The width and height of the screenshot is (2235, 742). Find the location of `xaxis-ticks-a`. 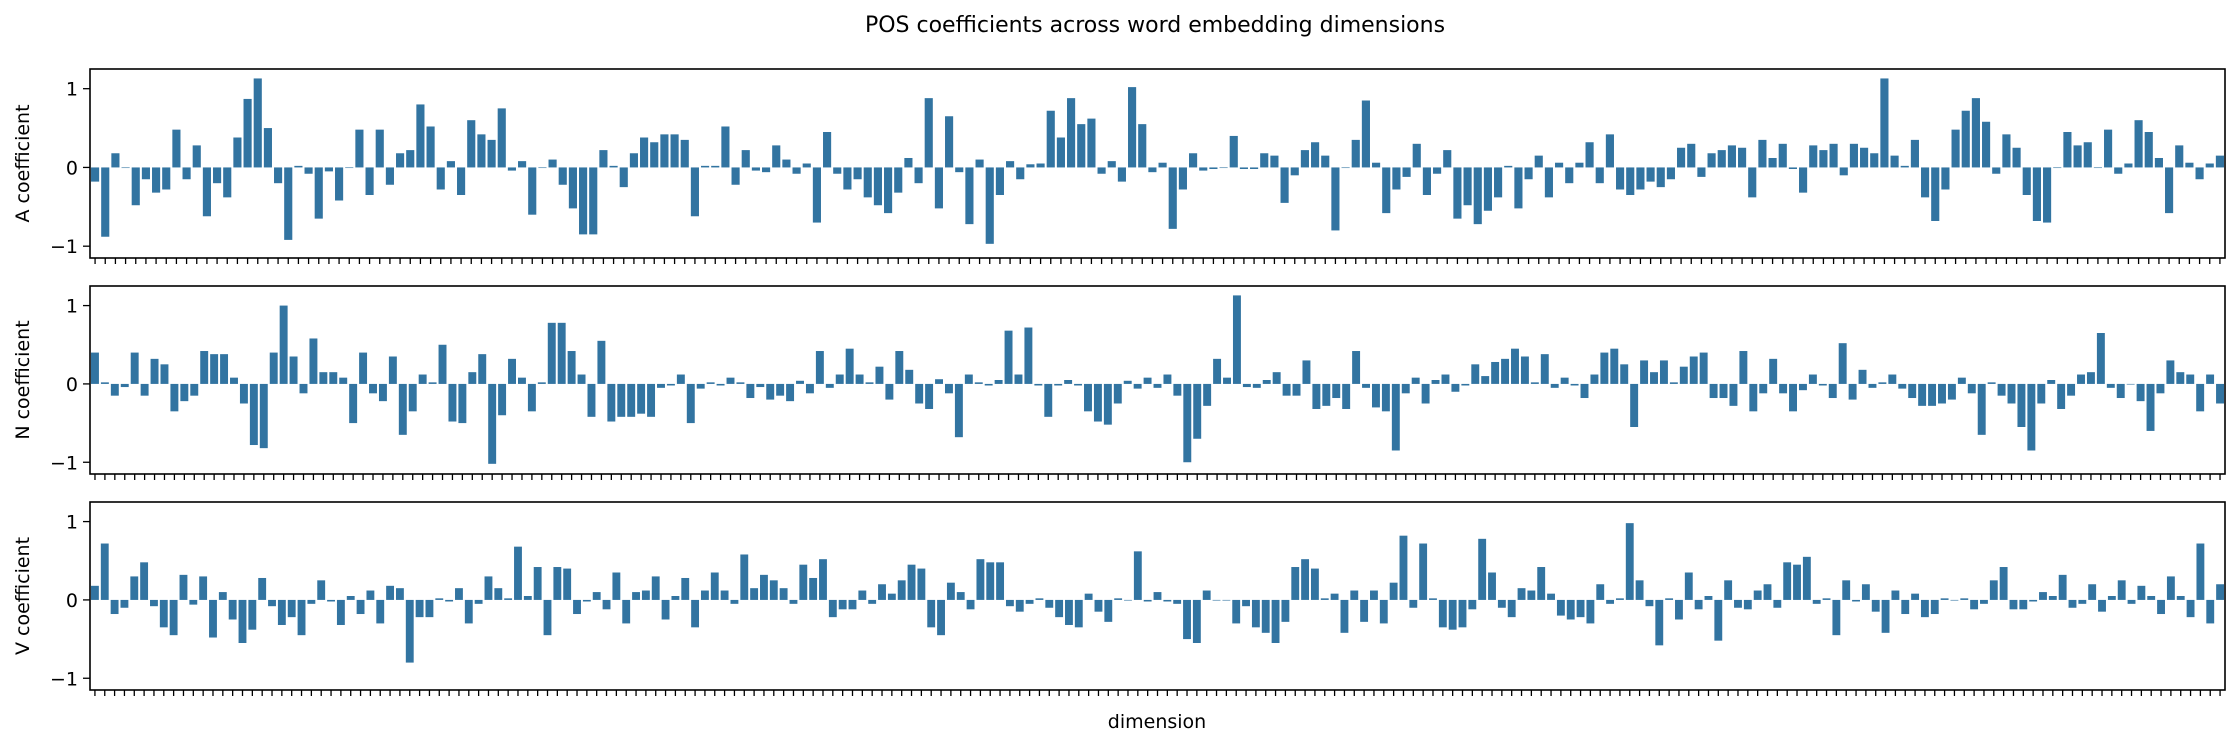

xaxis-ticks-a is located at coordinates (1157, 261).